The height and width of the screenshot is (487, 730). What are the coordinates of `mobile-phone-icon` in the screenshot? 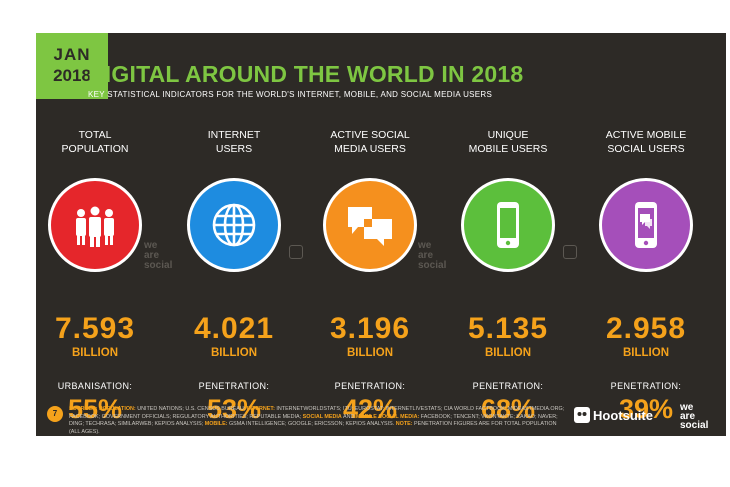 It's located at (508, 225).